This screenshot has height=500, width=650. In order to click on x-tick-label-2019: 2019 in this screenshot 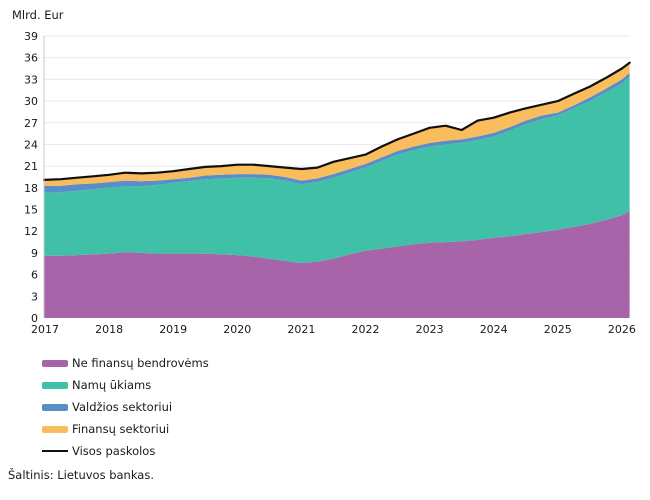, I will do `click(173, 329)`.